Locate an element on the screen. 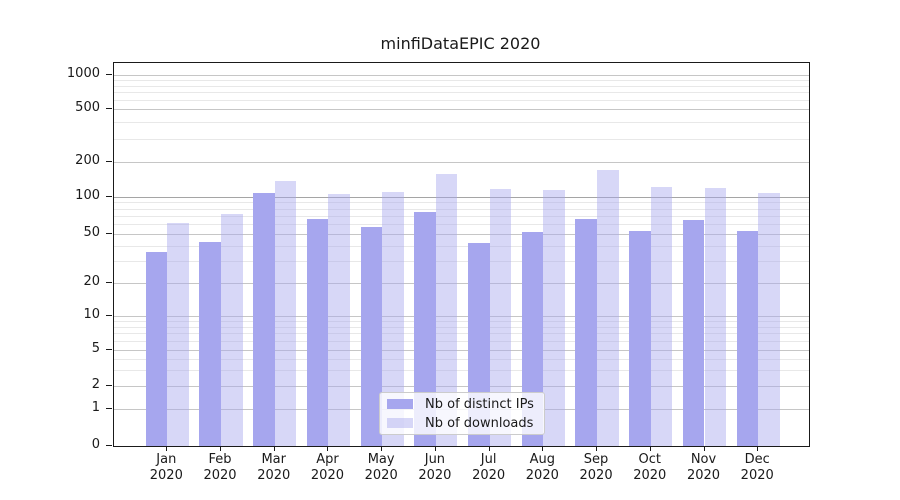 The width and height of the screenshot is (900, 500). y-tick-label-5: 5 is located at coordinates (95, 348).